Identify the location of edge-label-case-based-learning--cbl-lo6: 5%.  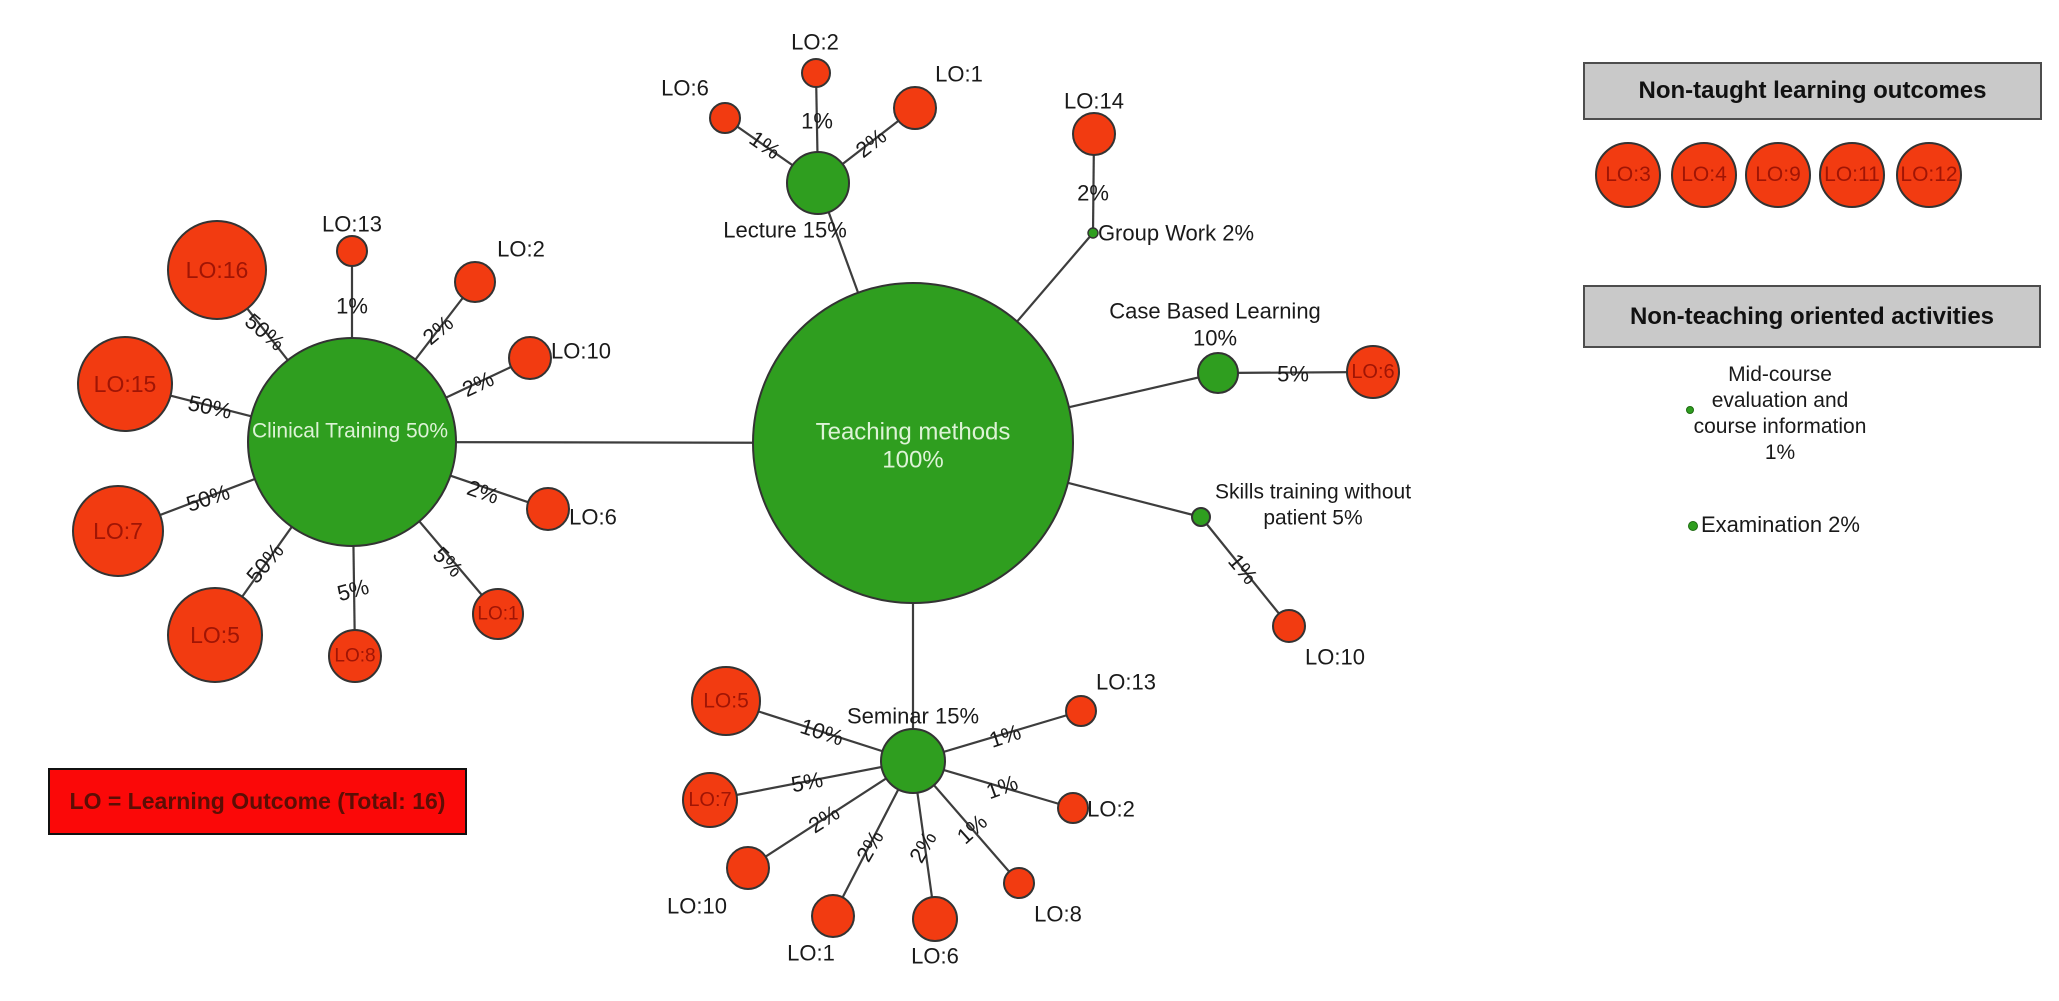
(1293, 374).